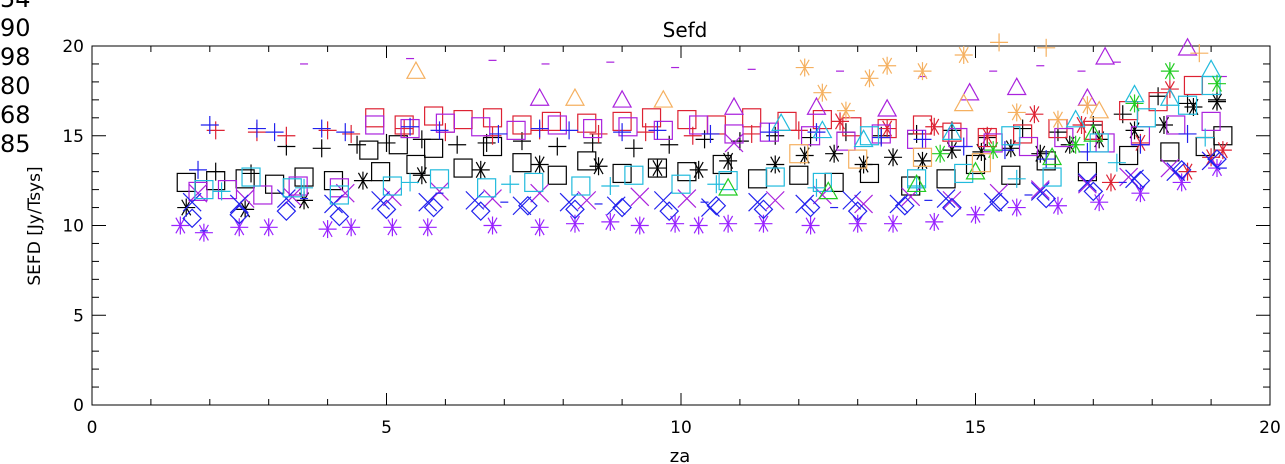  I want to click on left-margin-label: 90, so click(15, 28).